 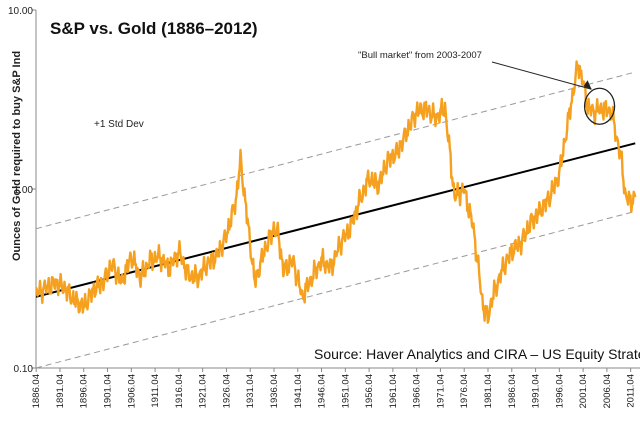 What do you see at coordinates (17, 156) in the screenshot?
I see `y-axis-label: Ounces of Gold required to buy S&P Index` at bounding box center [17, 156].